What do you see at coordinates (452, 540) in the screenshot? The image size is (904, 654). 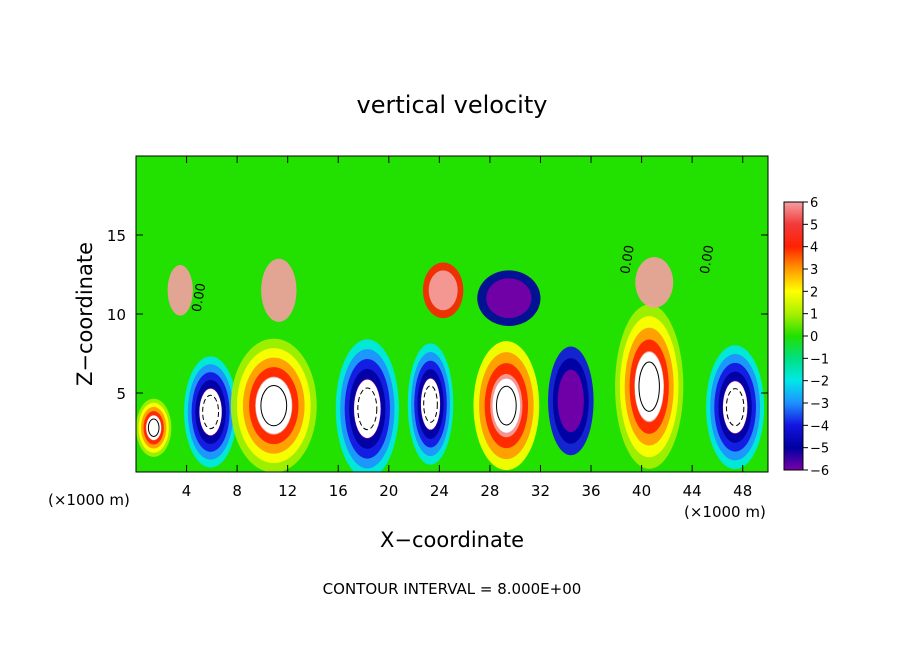 I see `x-axis-label: X−coordinate` at bounding box center [452, 540].